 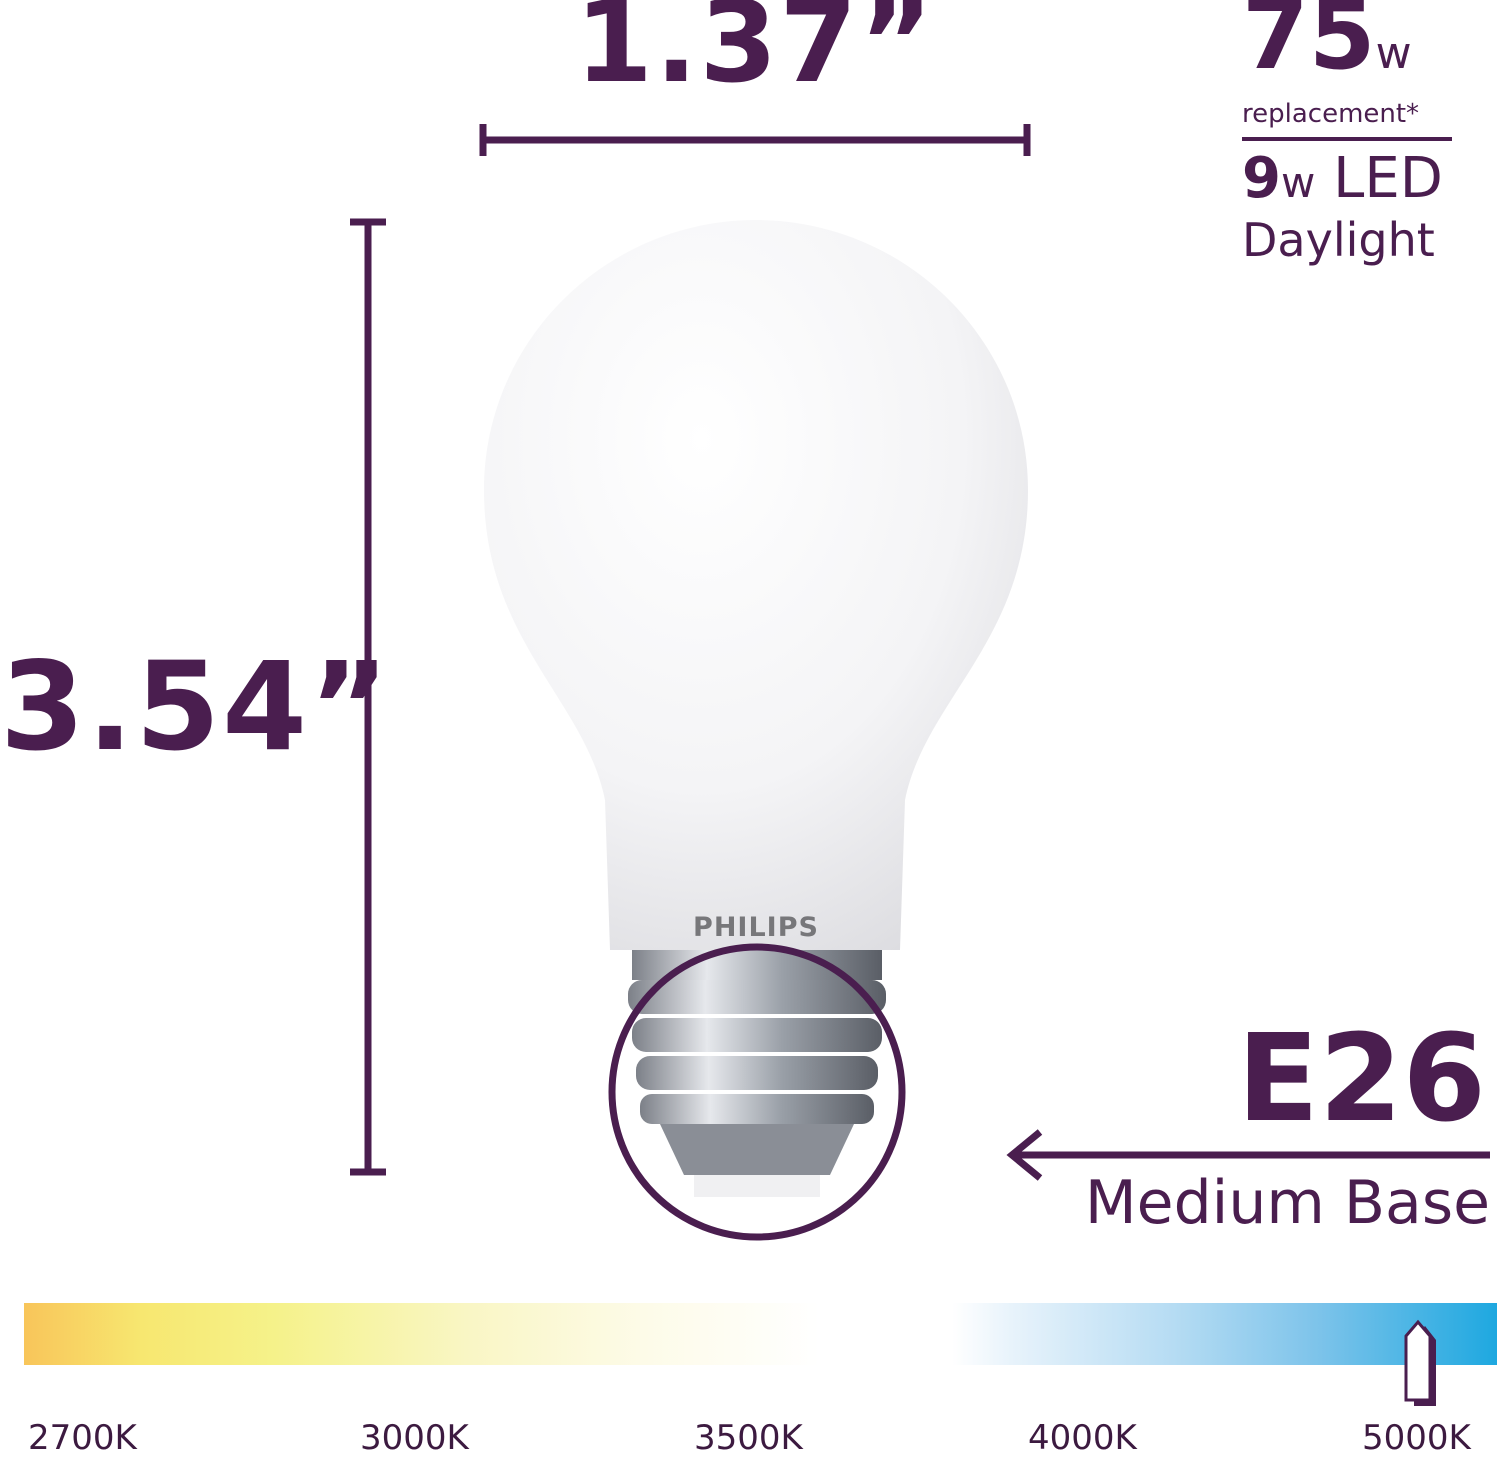 What do you see at coordinates (1416, 1438) in the screenshot?
I see `temp-label-5000k: 5000K` at bounding box center [1416, 1438].